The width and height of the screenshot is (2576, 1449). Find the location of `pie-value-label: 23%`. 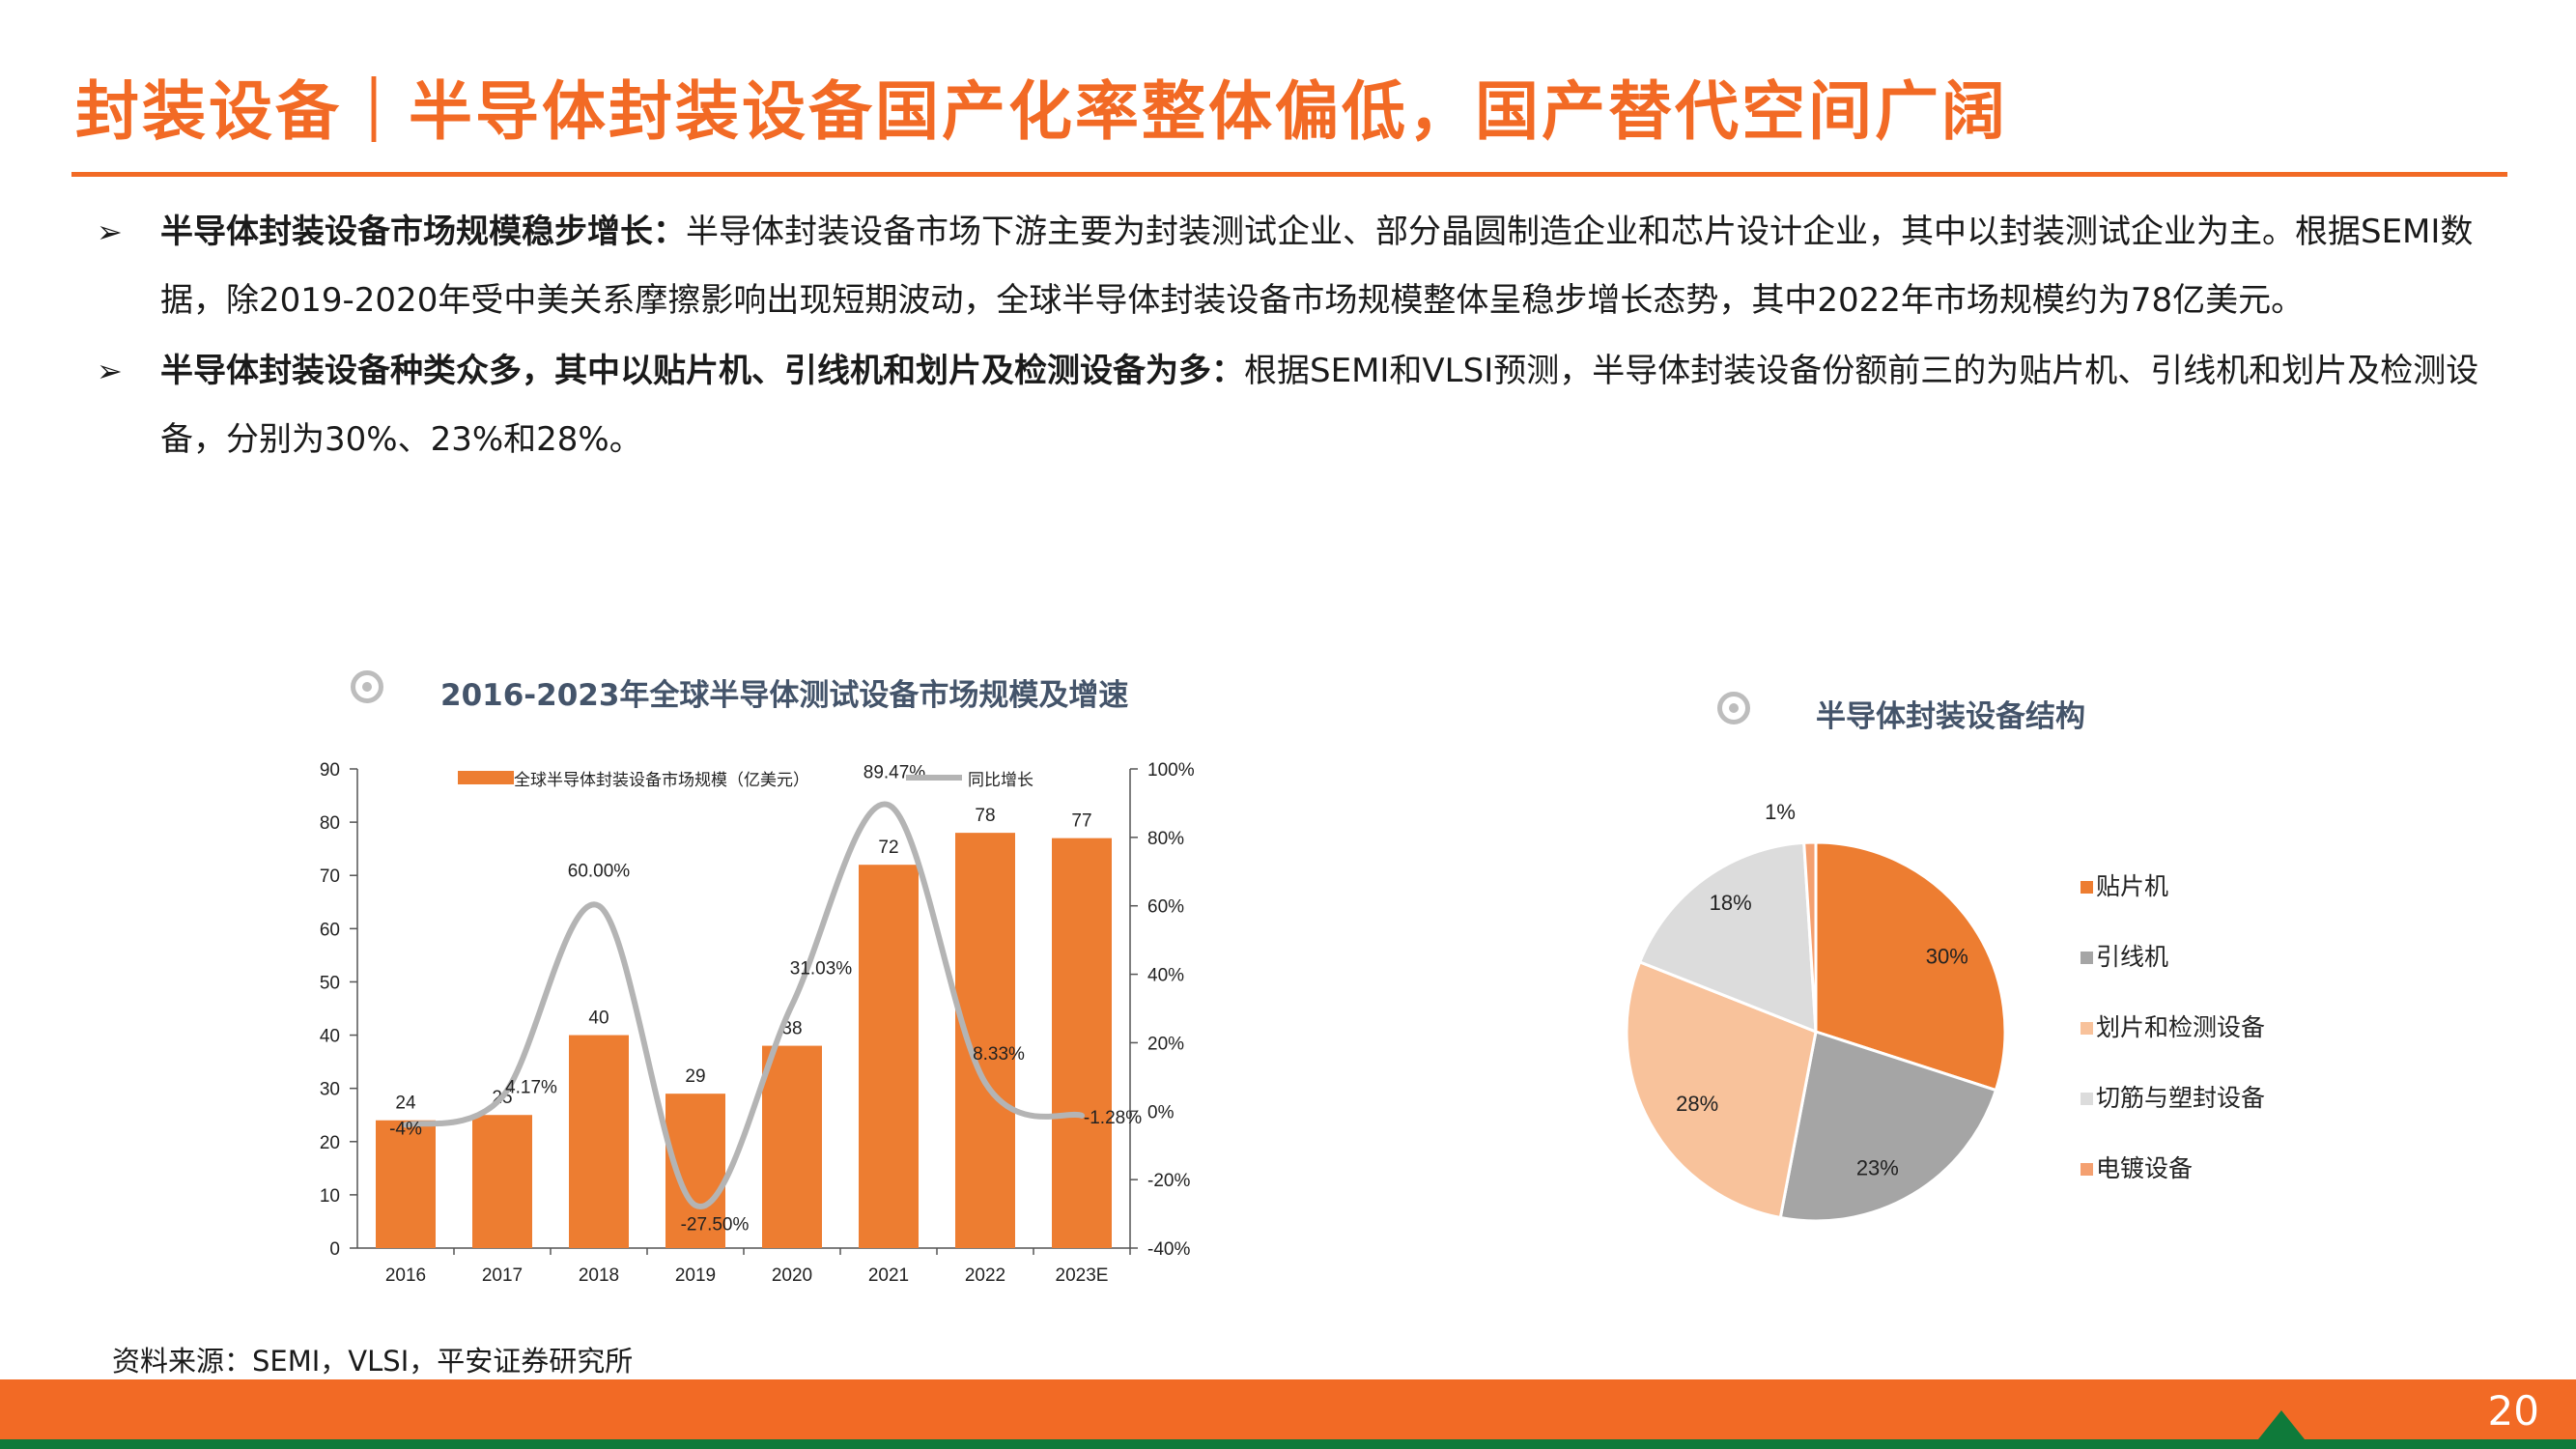

pie-value-label: 23% is located at coordinates (1877, 1168).